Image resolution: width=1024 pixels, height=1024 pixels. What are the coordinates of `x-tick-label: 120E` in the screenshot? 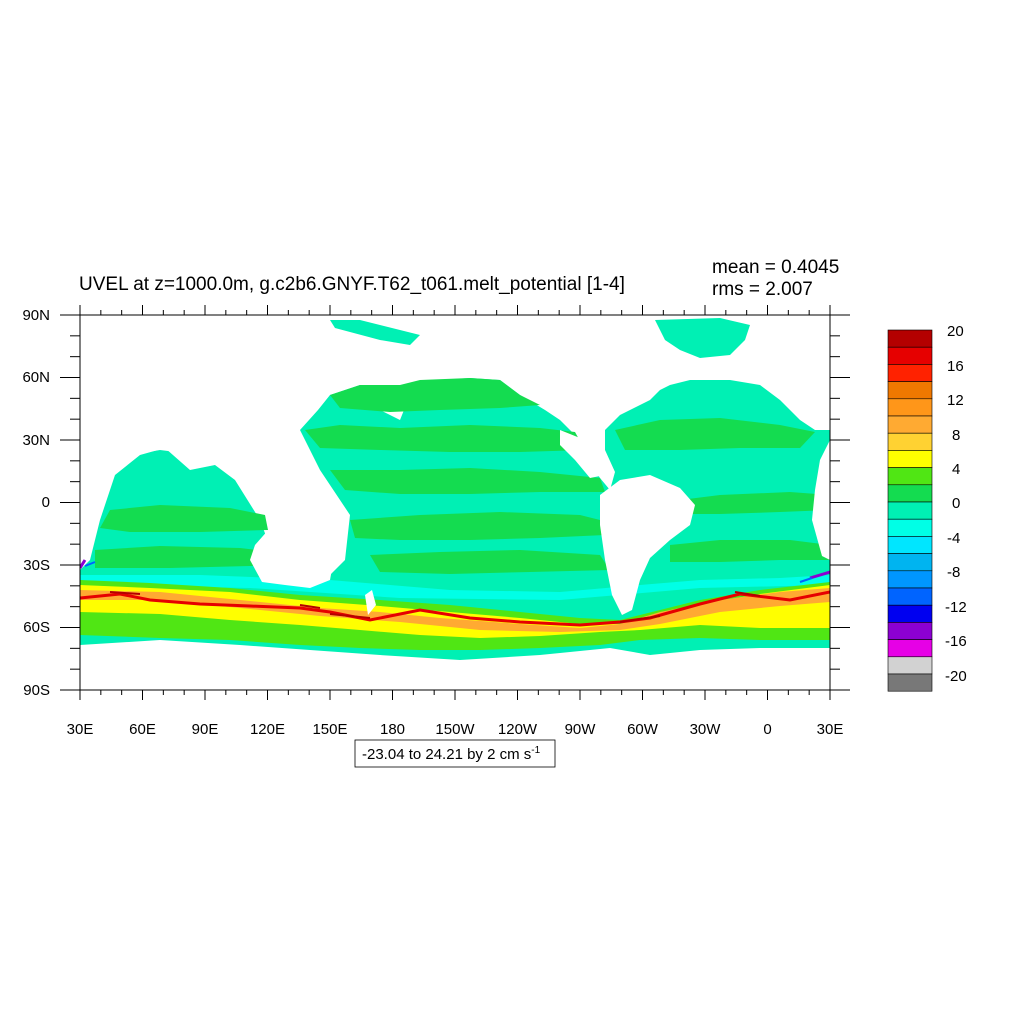 It's located at (267, 729).